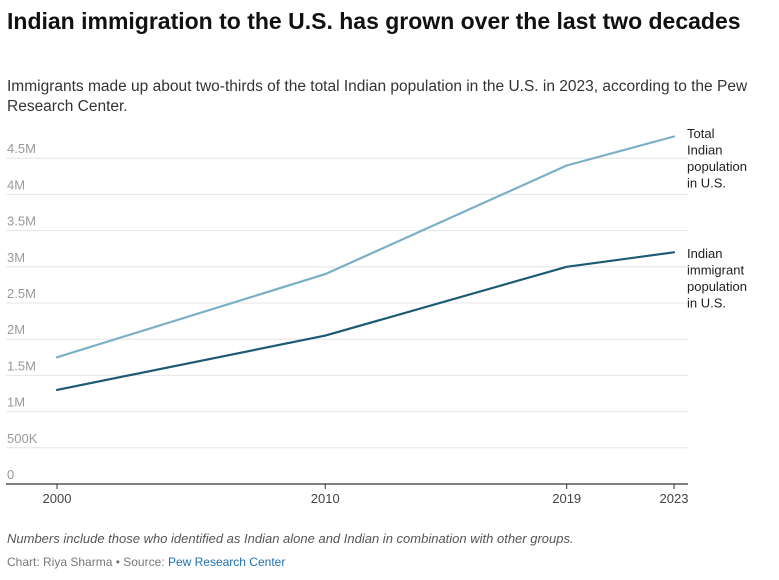 The width and height of the screenshot is (779, 580). I want to click on y-tick-label: 3.5M, so click(21, 221).